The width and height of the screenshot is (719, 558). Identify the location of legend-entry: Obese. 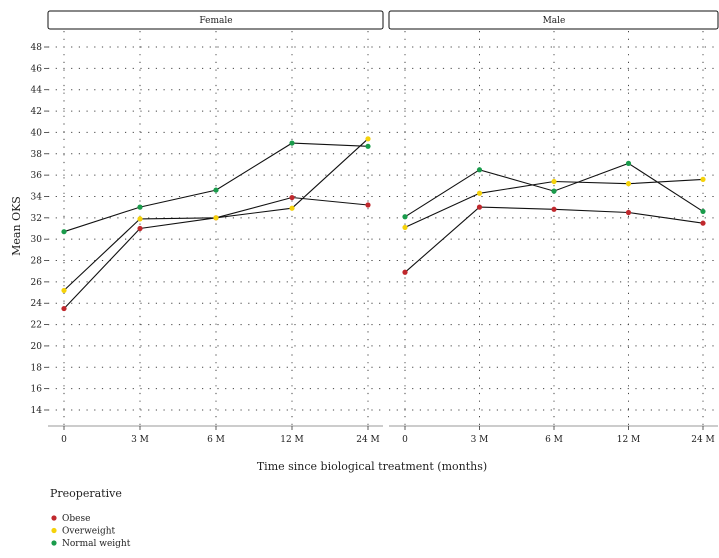
(76, 519).